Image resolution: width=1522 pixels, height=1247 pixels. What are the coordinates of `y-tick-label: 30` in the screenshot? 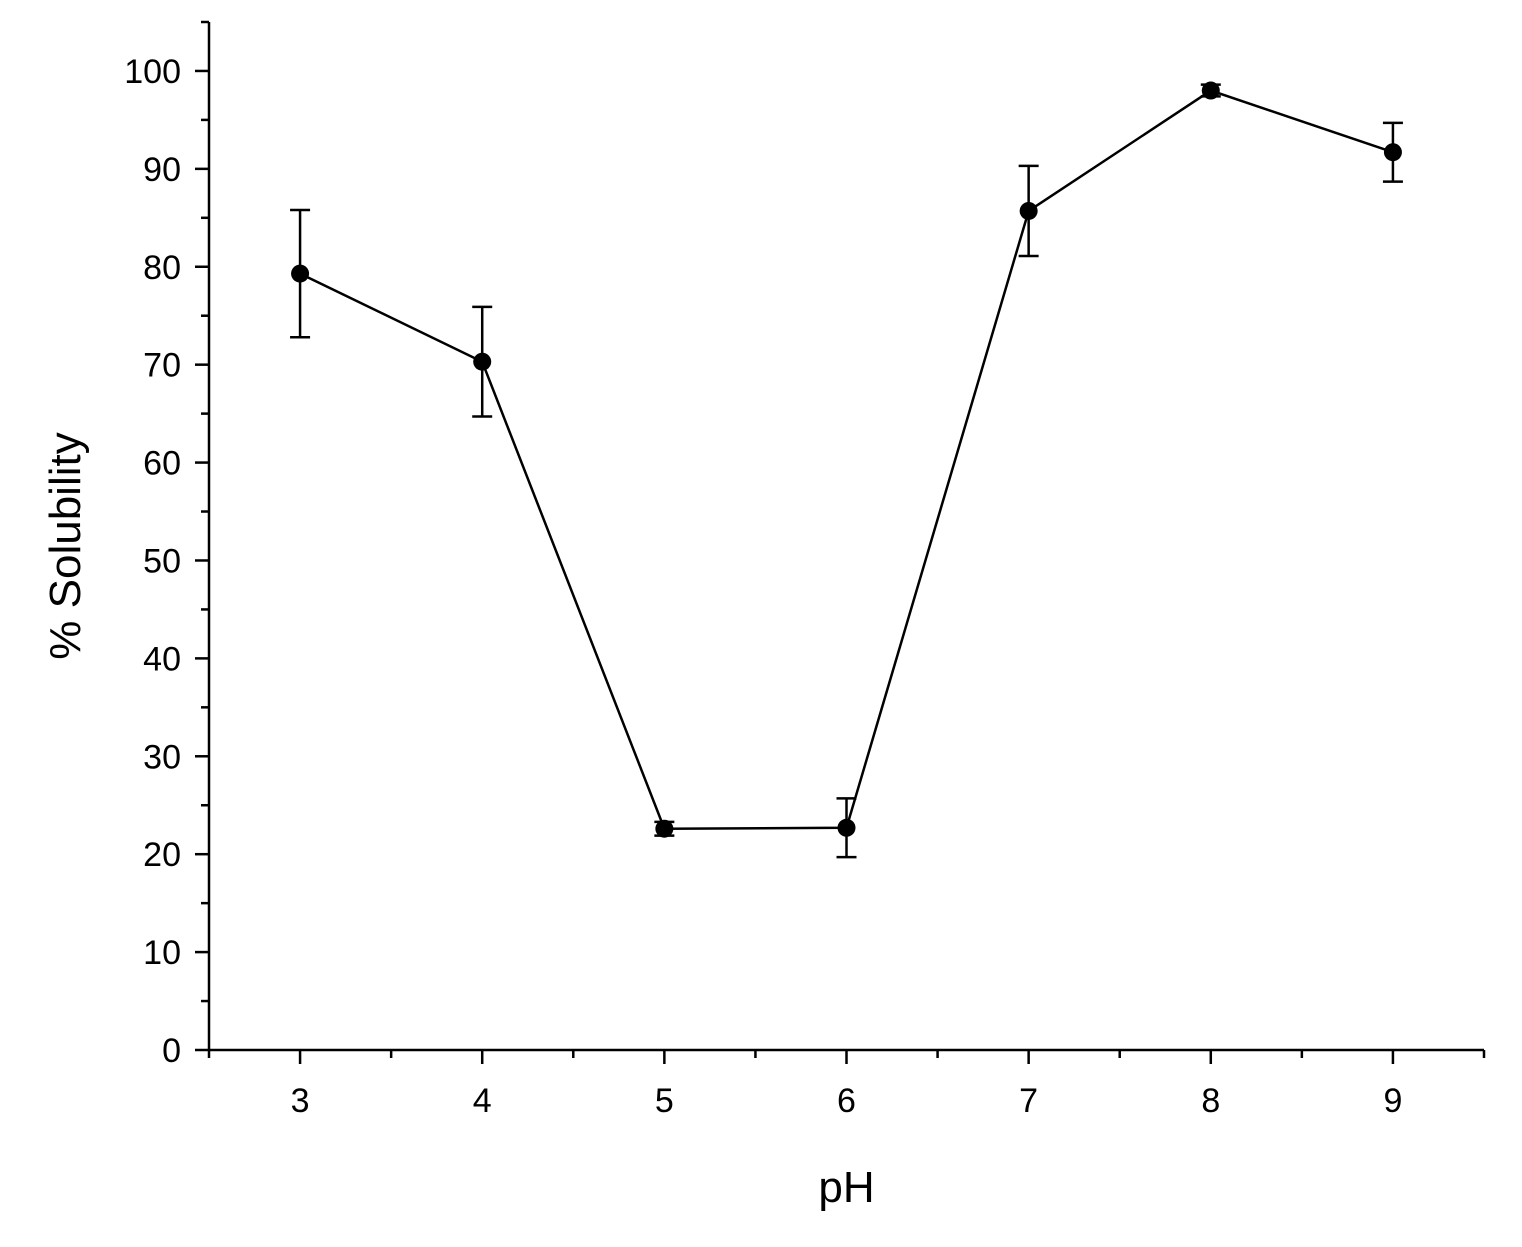 It's located at (162, 757).